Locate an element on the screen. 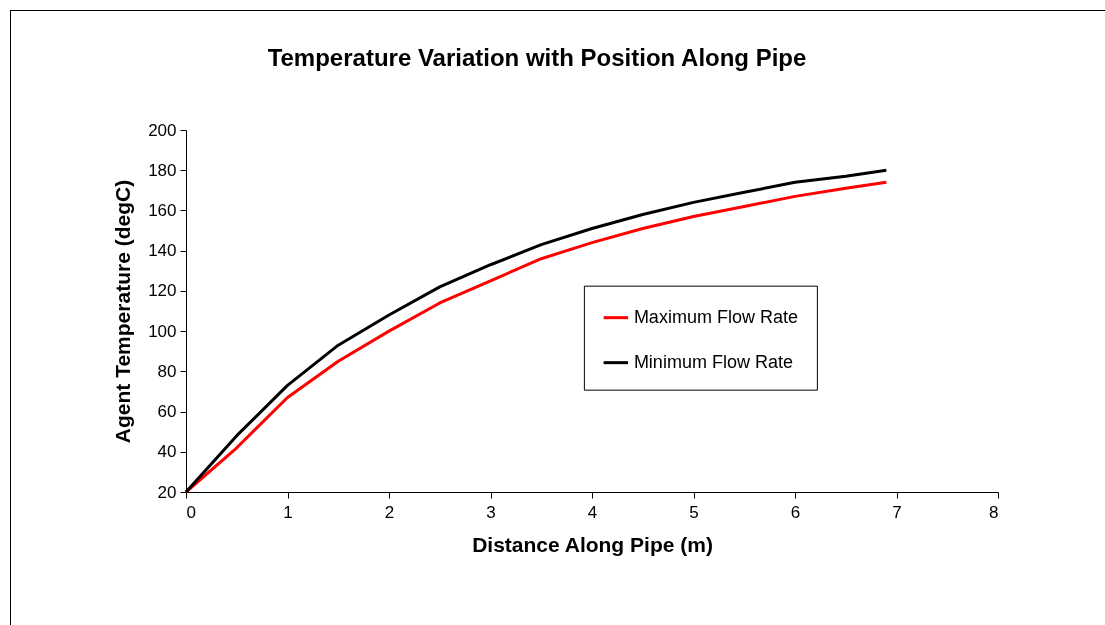 The width and height of the screenshot is (1105, 625). legend-label: Minimum Flow Rate is located at coordinates (713, 361).